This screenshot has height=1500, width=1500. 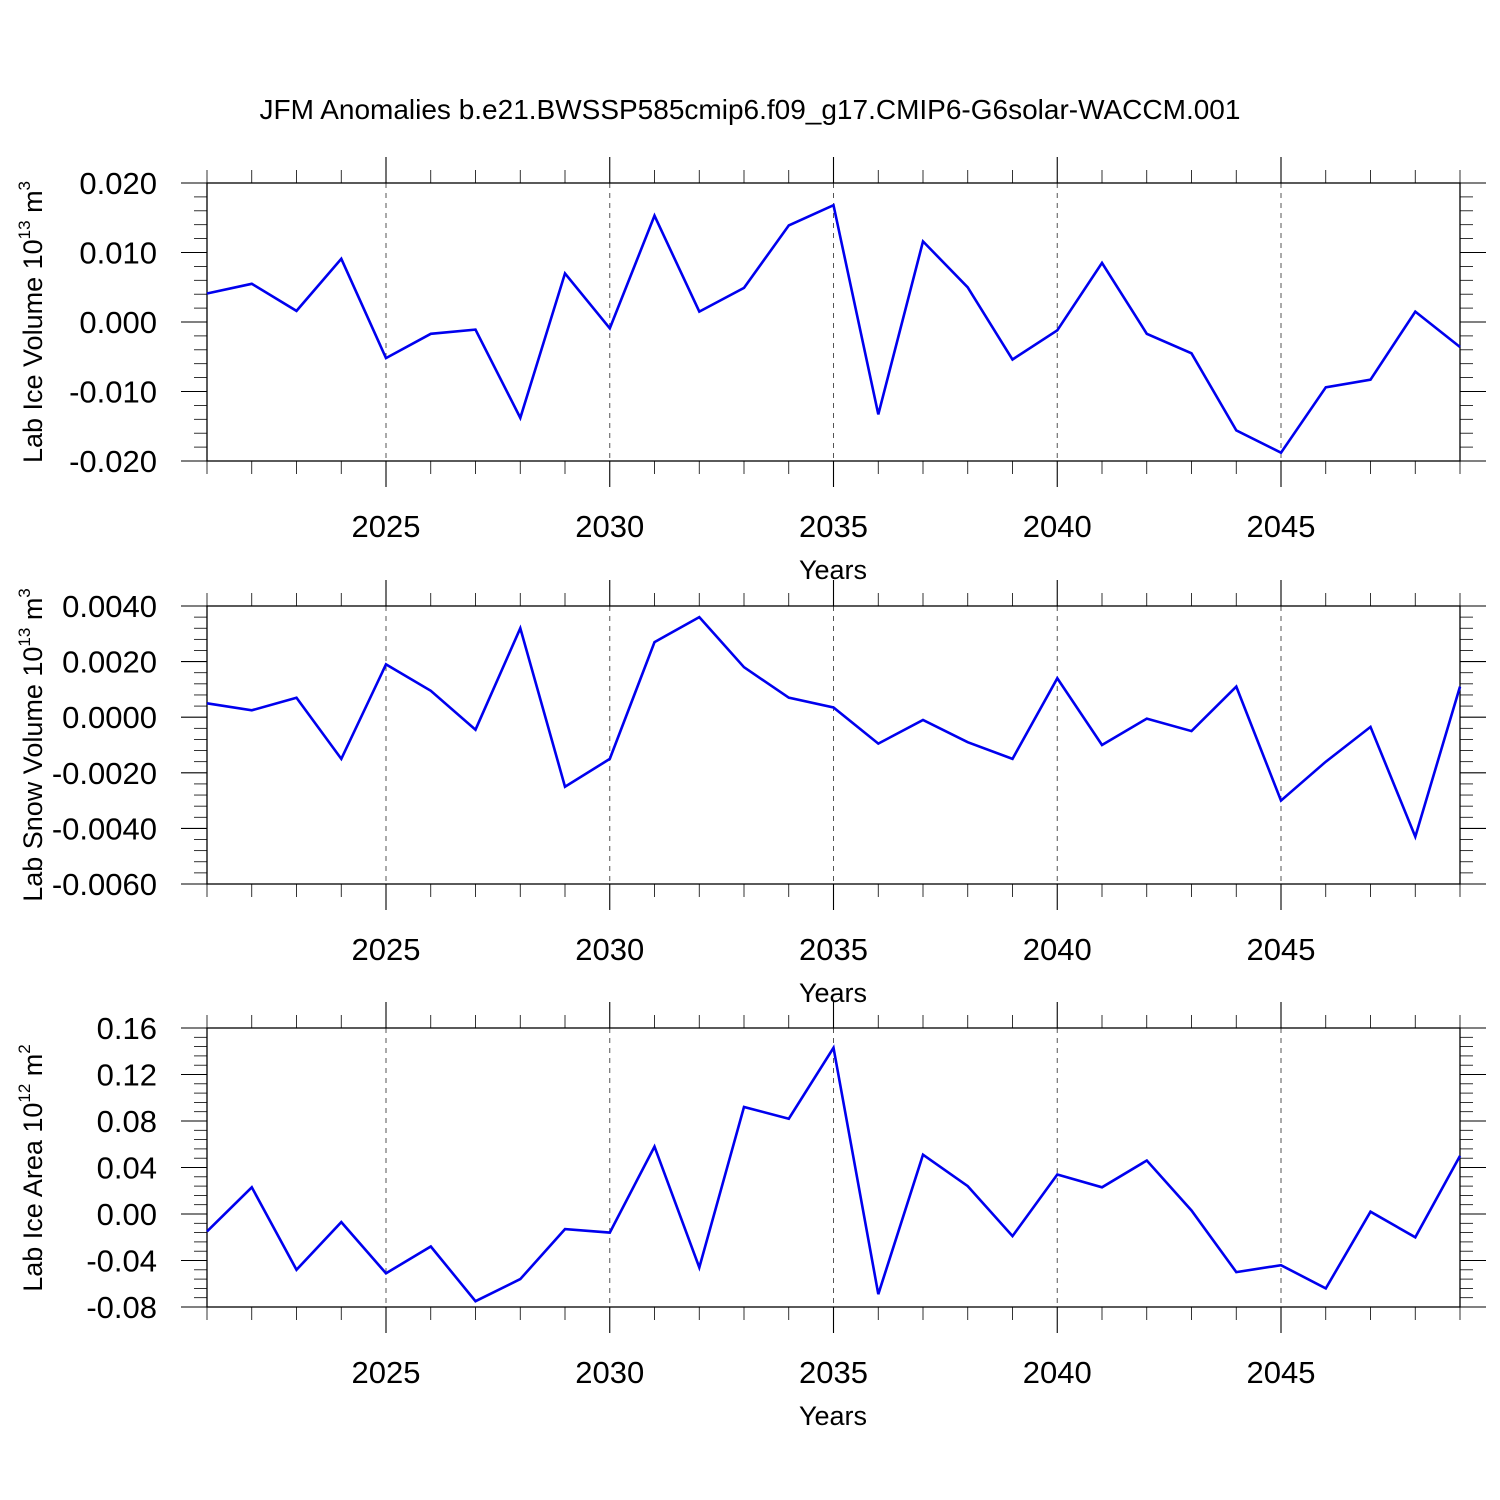 I want to click on y-tick-label: 0.020, so click(x=118, y=183).